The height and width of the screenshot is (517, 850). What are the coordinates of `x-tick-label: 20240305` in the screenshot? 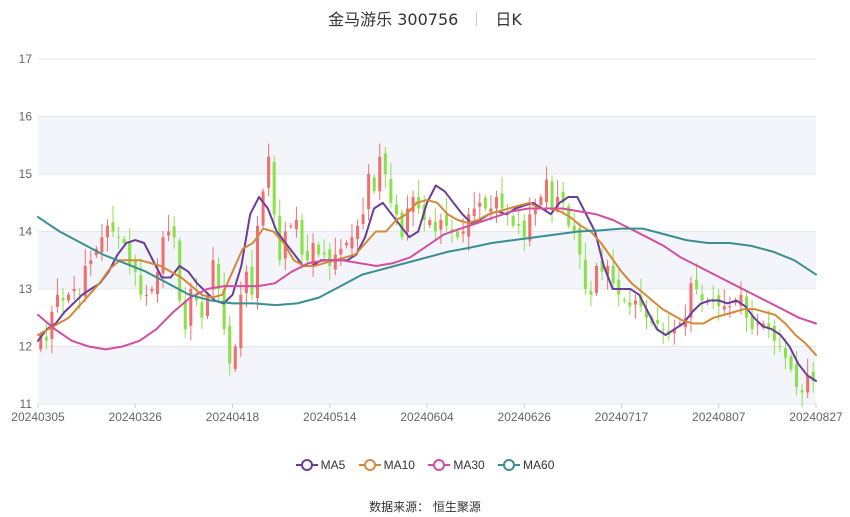 It's located at (38, 417).